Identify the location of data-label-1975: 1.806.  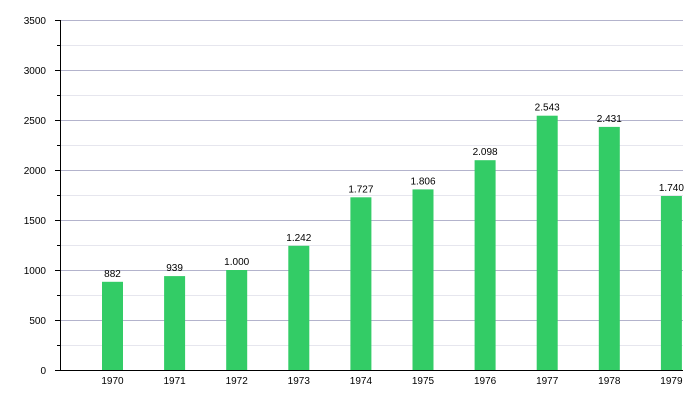
(422, 181).